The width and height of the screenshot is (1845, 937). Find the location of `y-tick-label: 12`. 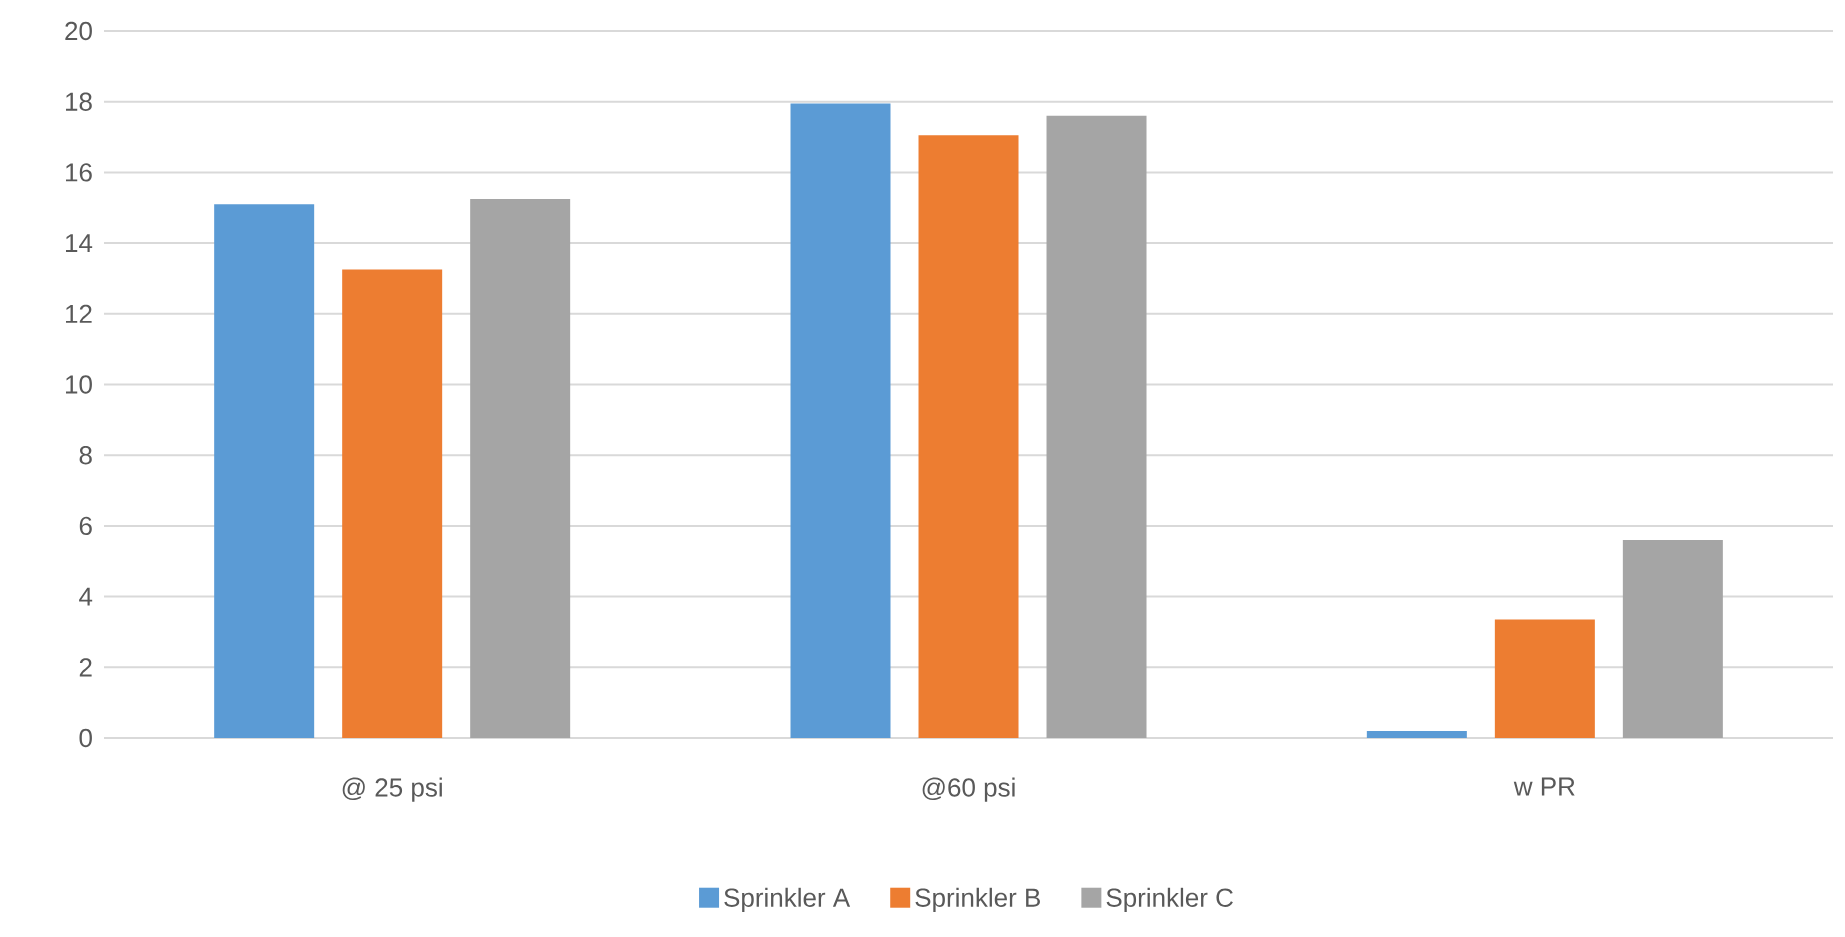

y-tick-label: 12 is located at coordinates (79, 313).